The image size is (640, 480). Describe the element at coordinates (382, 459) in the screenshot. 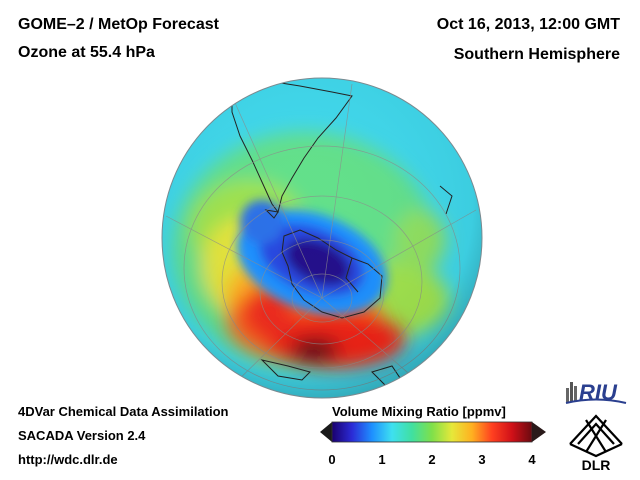

I see `colorbar-tick-1: 1` at that location.